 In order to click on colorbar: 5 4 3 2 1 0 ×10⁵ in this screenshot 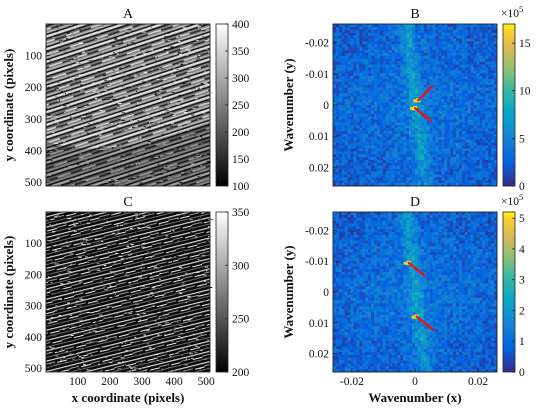, I will do `click(513, 285)`.